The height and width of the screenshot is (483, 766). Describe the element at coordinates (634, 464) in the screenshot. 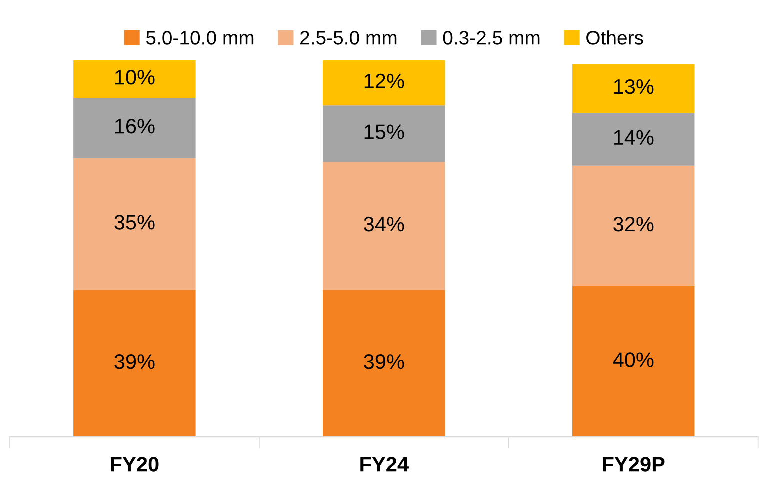

I see `x-tick-label: FY29P` at that location.